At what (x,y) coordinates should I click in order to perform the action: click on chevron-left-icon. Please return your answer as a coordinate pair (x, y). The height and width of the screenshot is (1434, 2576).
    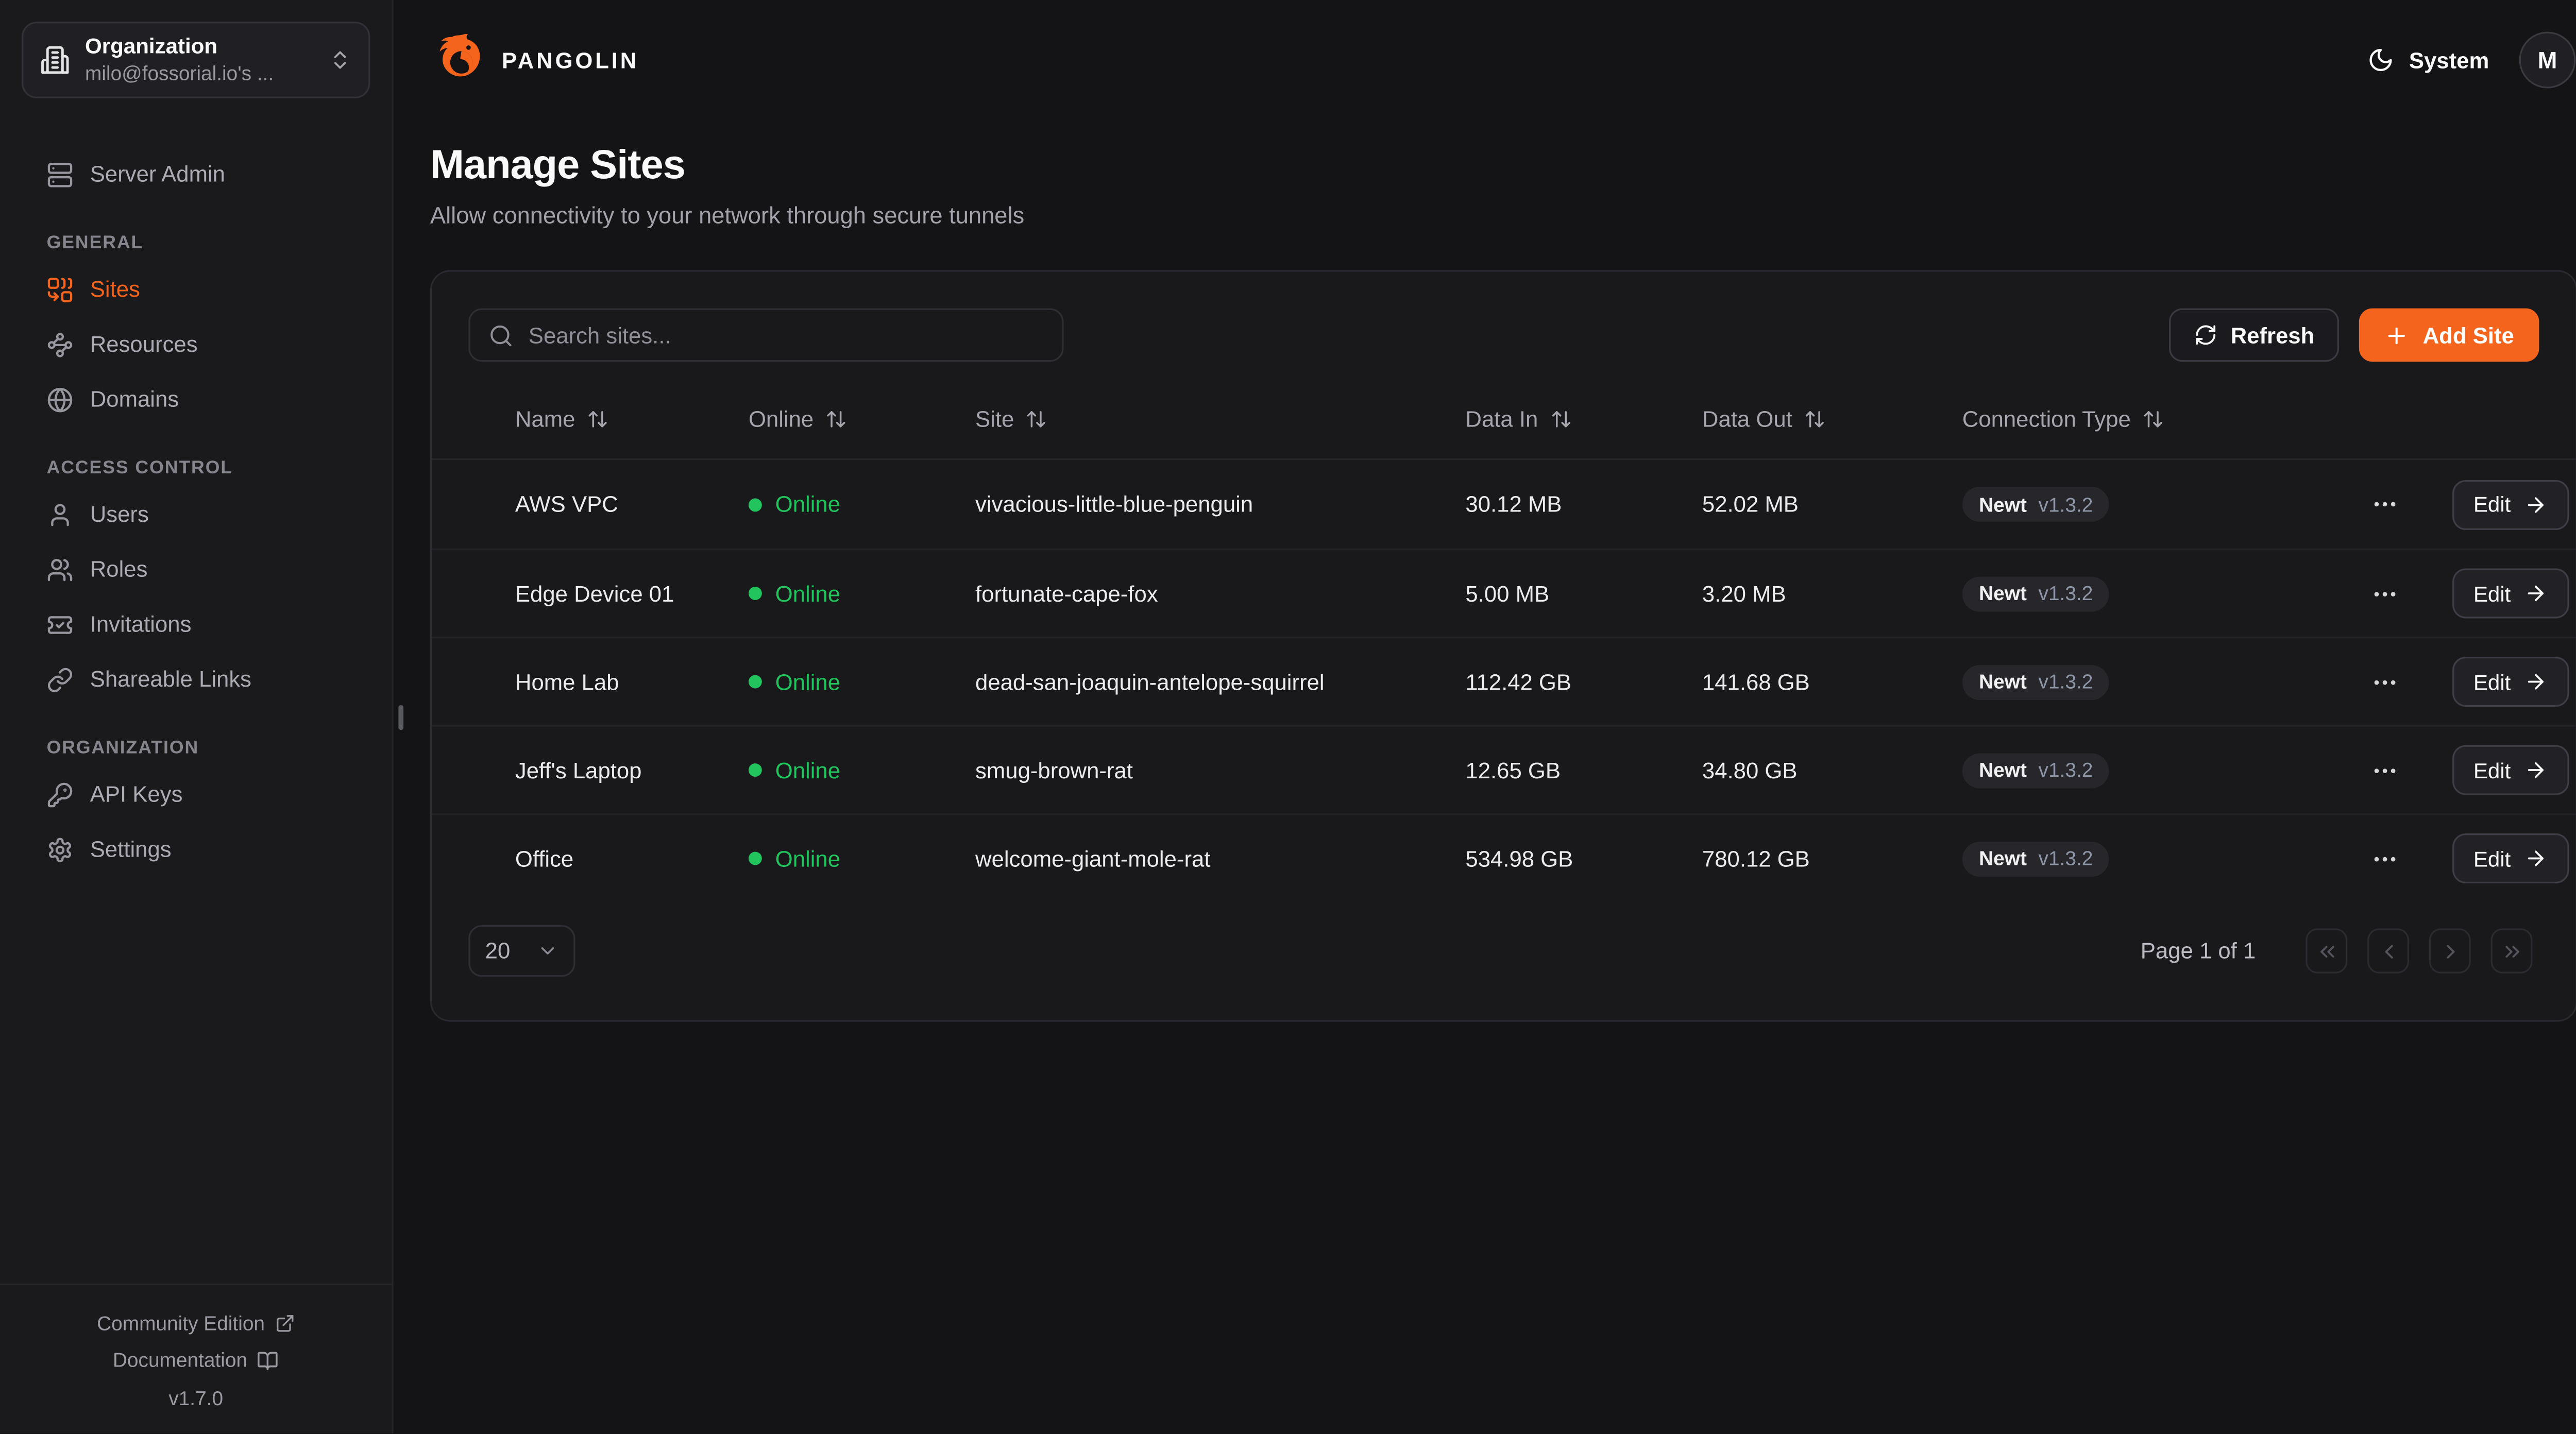
    Looking at the image, I should click on (2388, 950).